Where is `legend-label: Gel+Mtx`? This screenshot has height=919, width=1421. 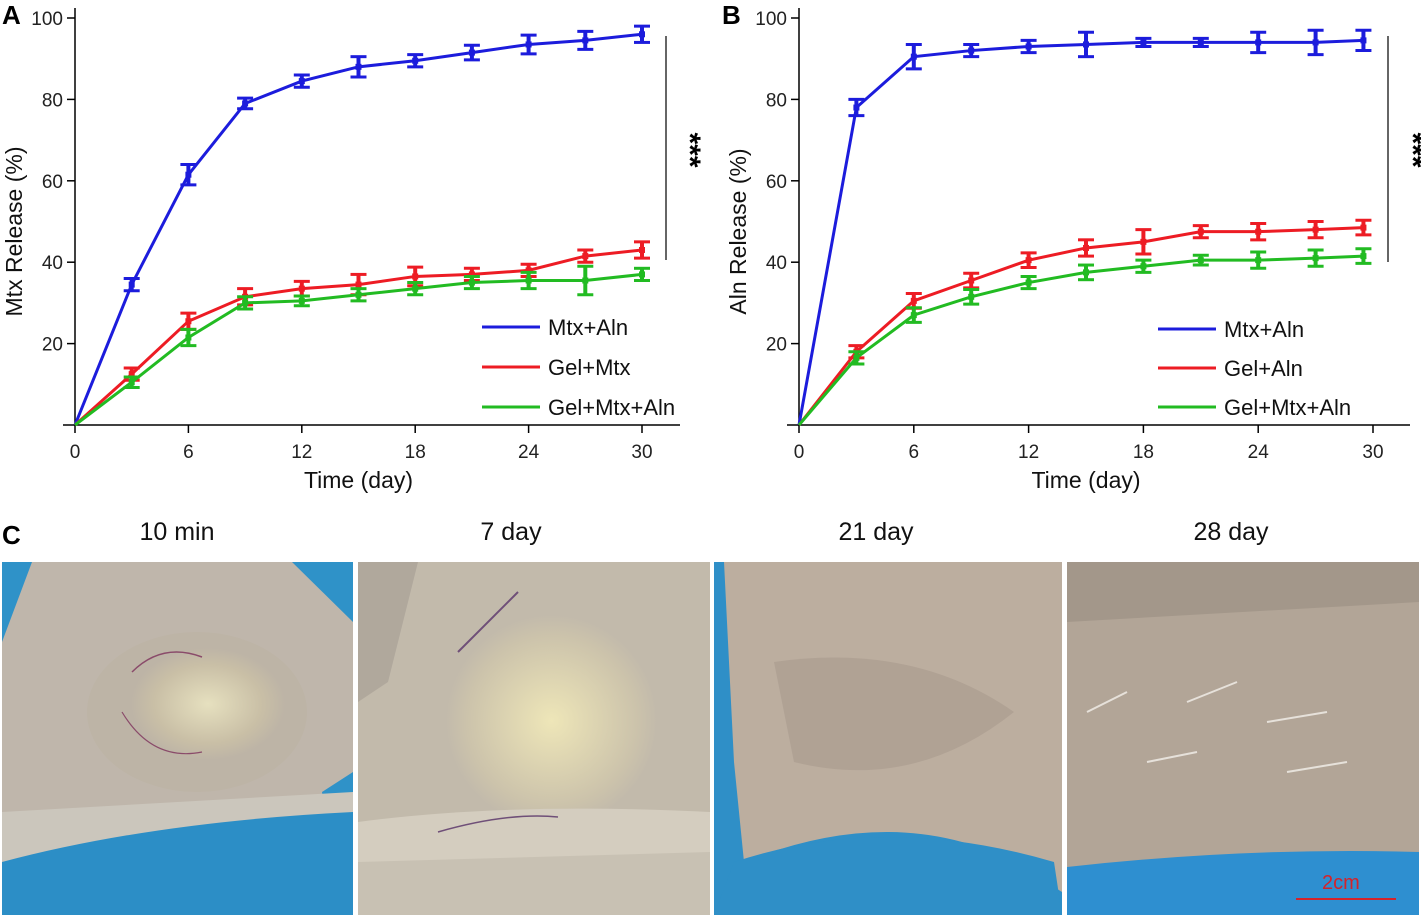 legend-label: Gel+Mtx is located at coordinates (589, 367).